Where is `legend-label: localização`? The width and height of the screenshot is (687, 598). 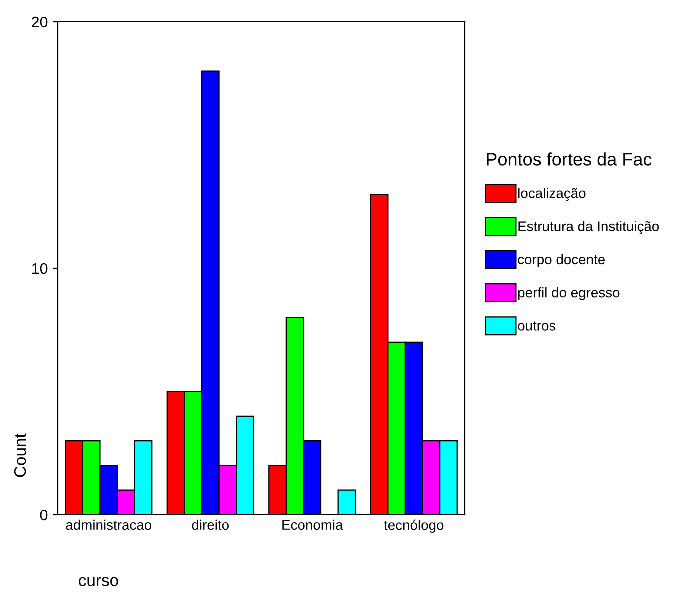 legend-label: localização is located at coordinates (552, 195).